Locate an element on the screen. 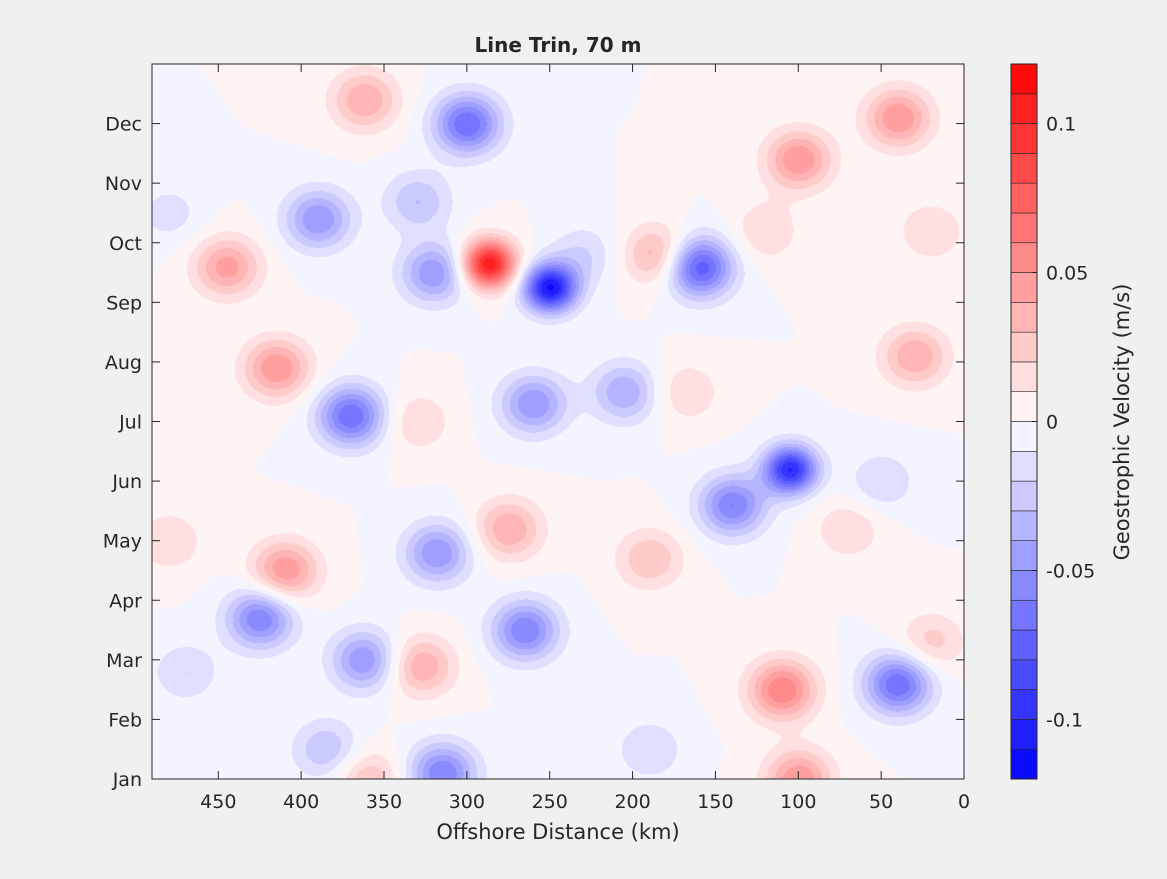  y-tick-label: Mar is located at coordinates (124, 661).